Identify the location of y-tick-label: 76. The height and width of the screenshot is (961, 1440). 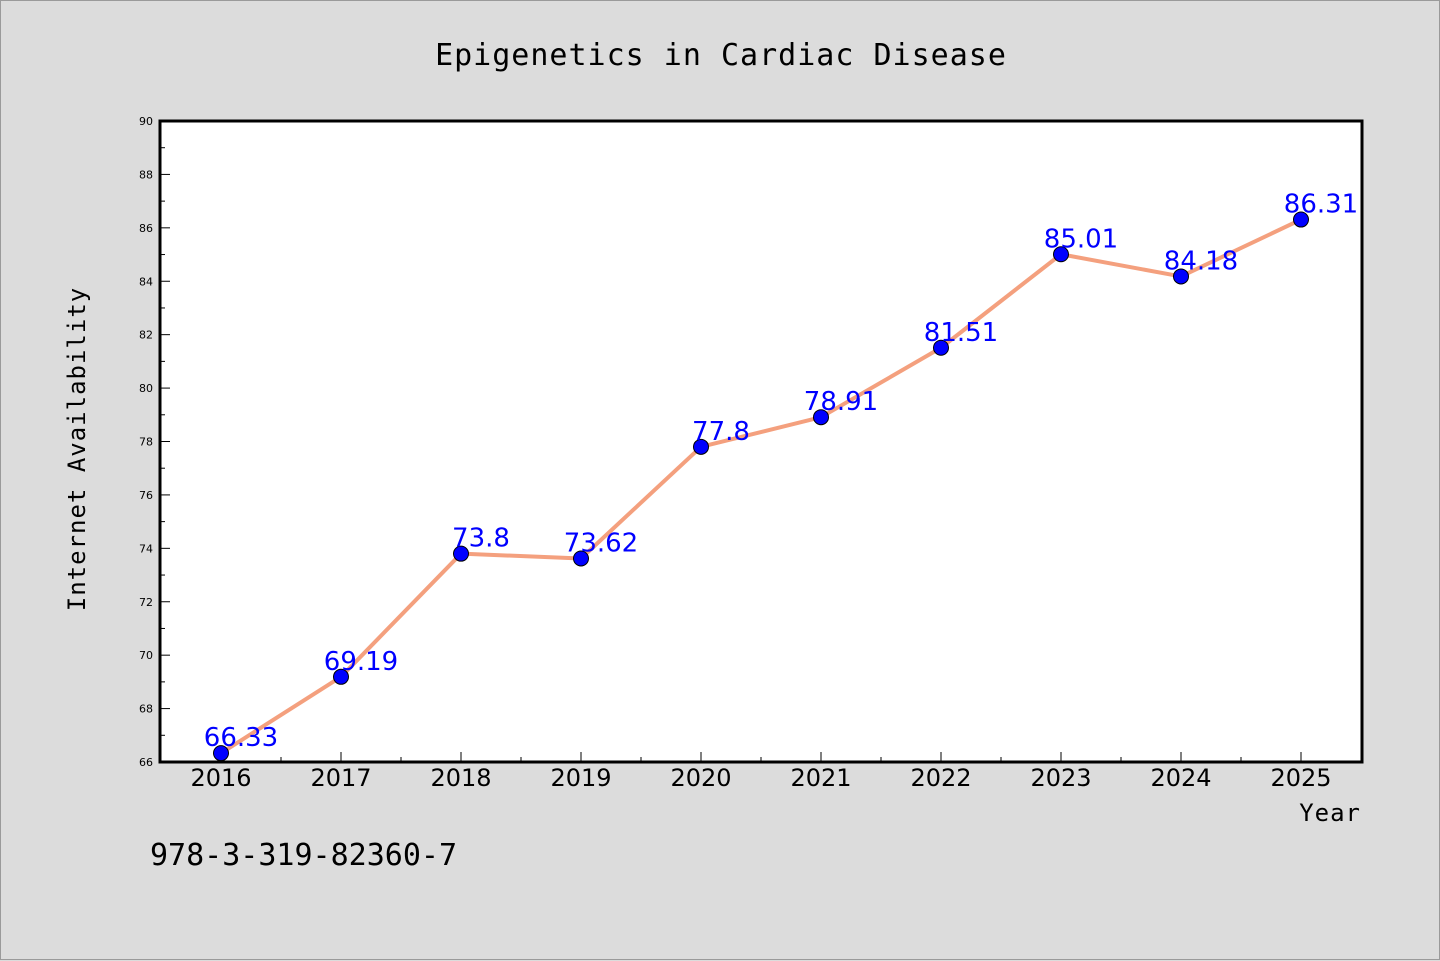
(146, 495).